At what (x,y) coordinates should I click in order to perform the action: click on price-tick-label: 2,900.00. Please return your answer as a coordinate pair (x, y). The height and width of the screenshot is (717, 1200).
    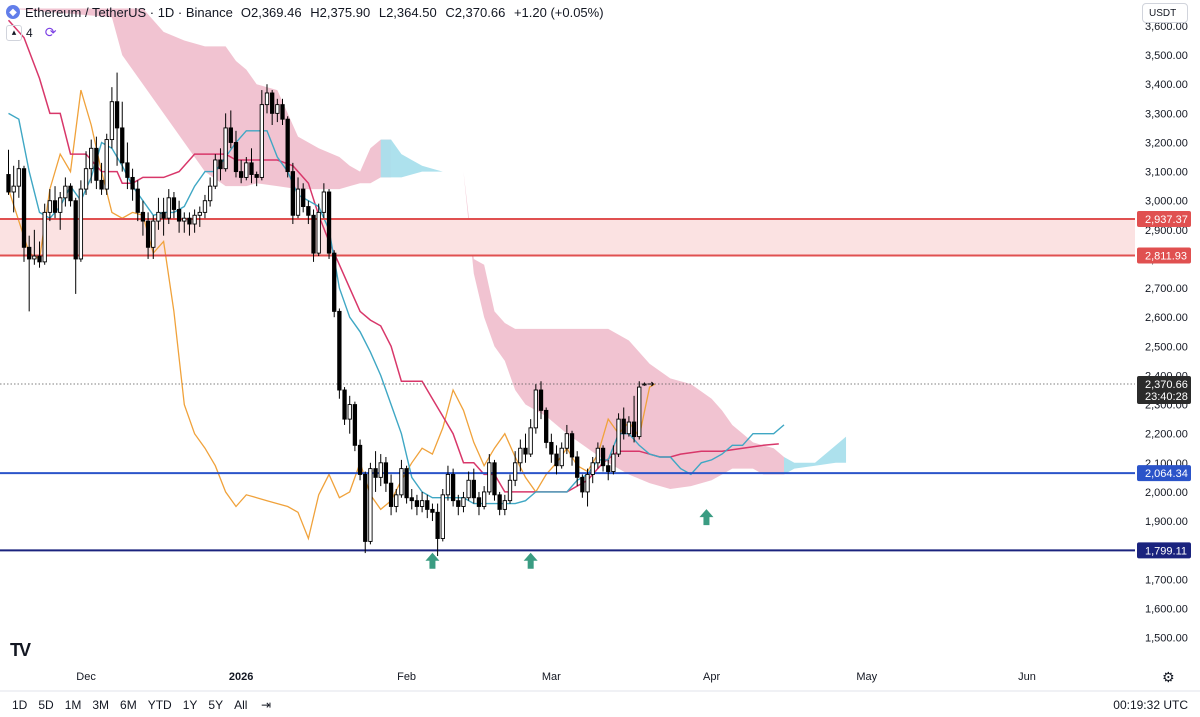
    Looking at the image, I should click on (1166, 231).